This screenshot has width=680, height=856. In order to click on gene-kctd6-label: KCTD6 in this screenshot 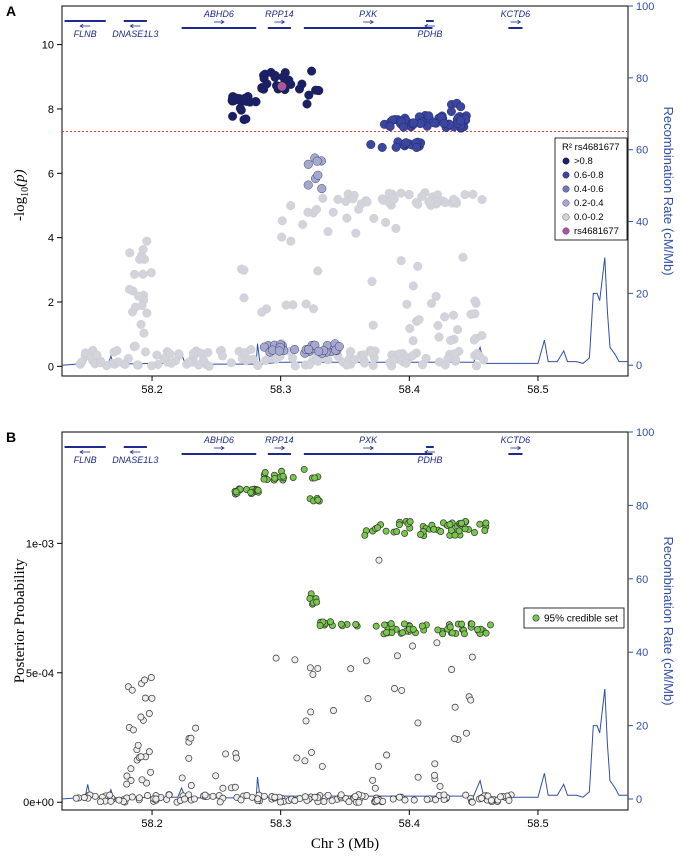, I will do `click(516, 14)`.